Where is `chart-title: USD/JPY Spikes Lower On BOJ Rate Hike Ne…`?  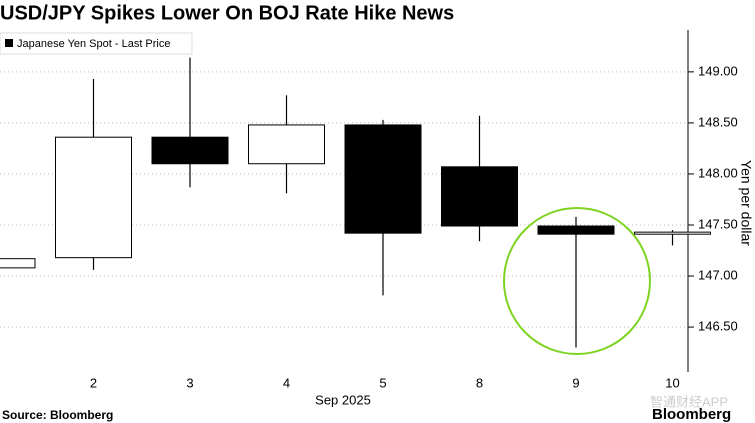
chart-title: USD/JPY Spikes Lower On BOJ Rate Hike Ne… is located at coordinates (227, 13).